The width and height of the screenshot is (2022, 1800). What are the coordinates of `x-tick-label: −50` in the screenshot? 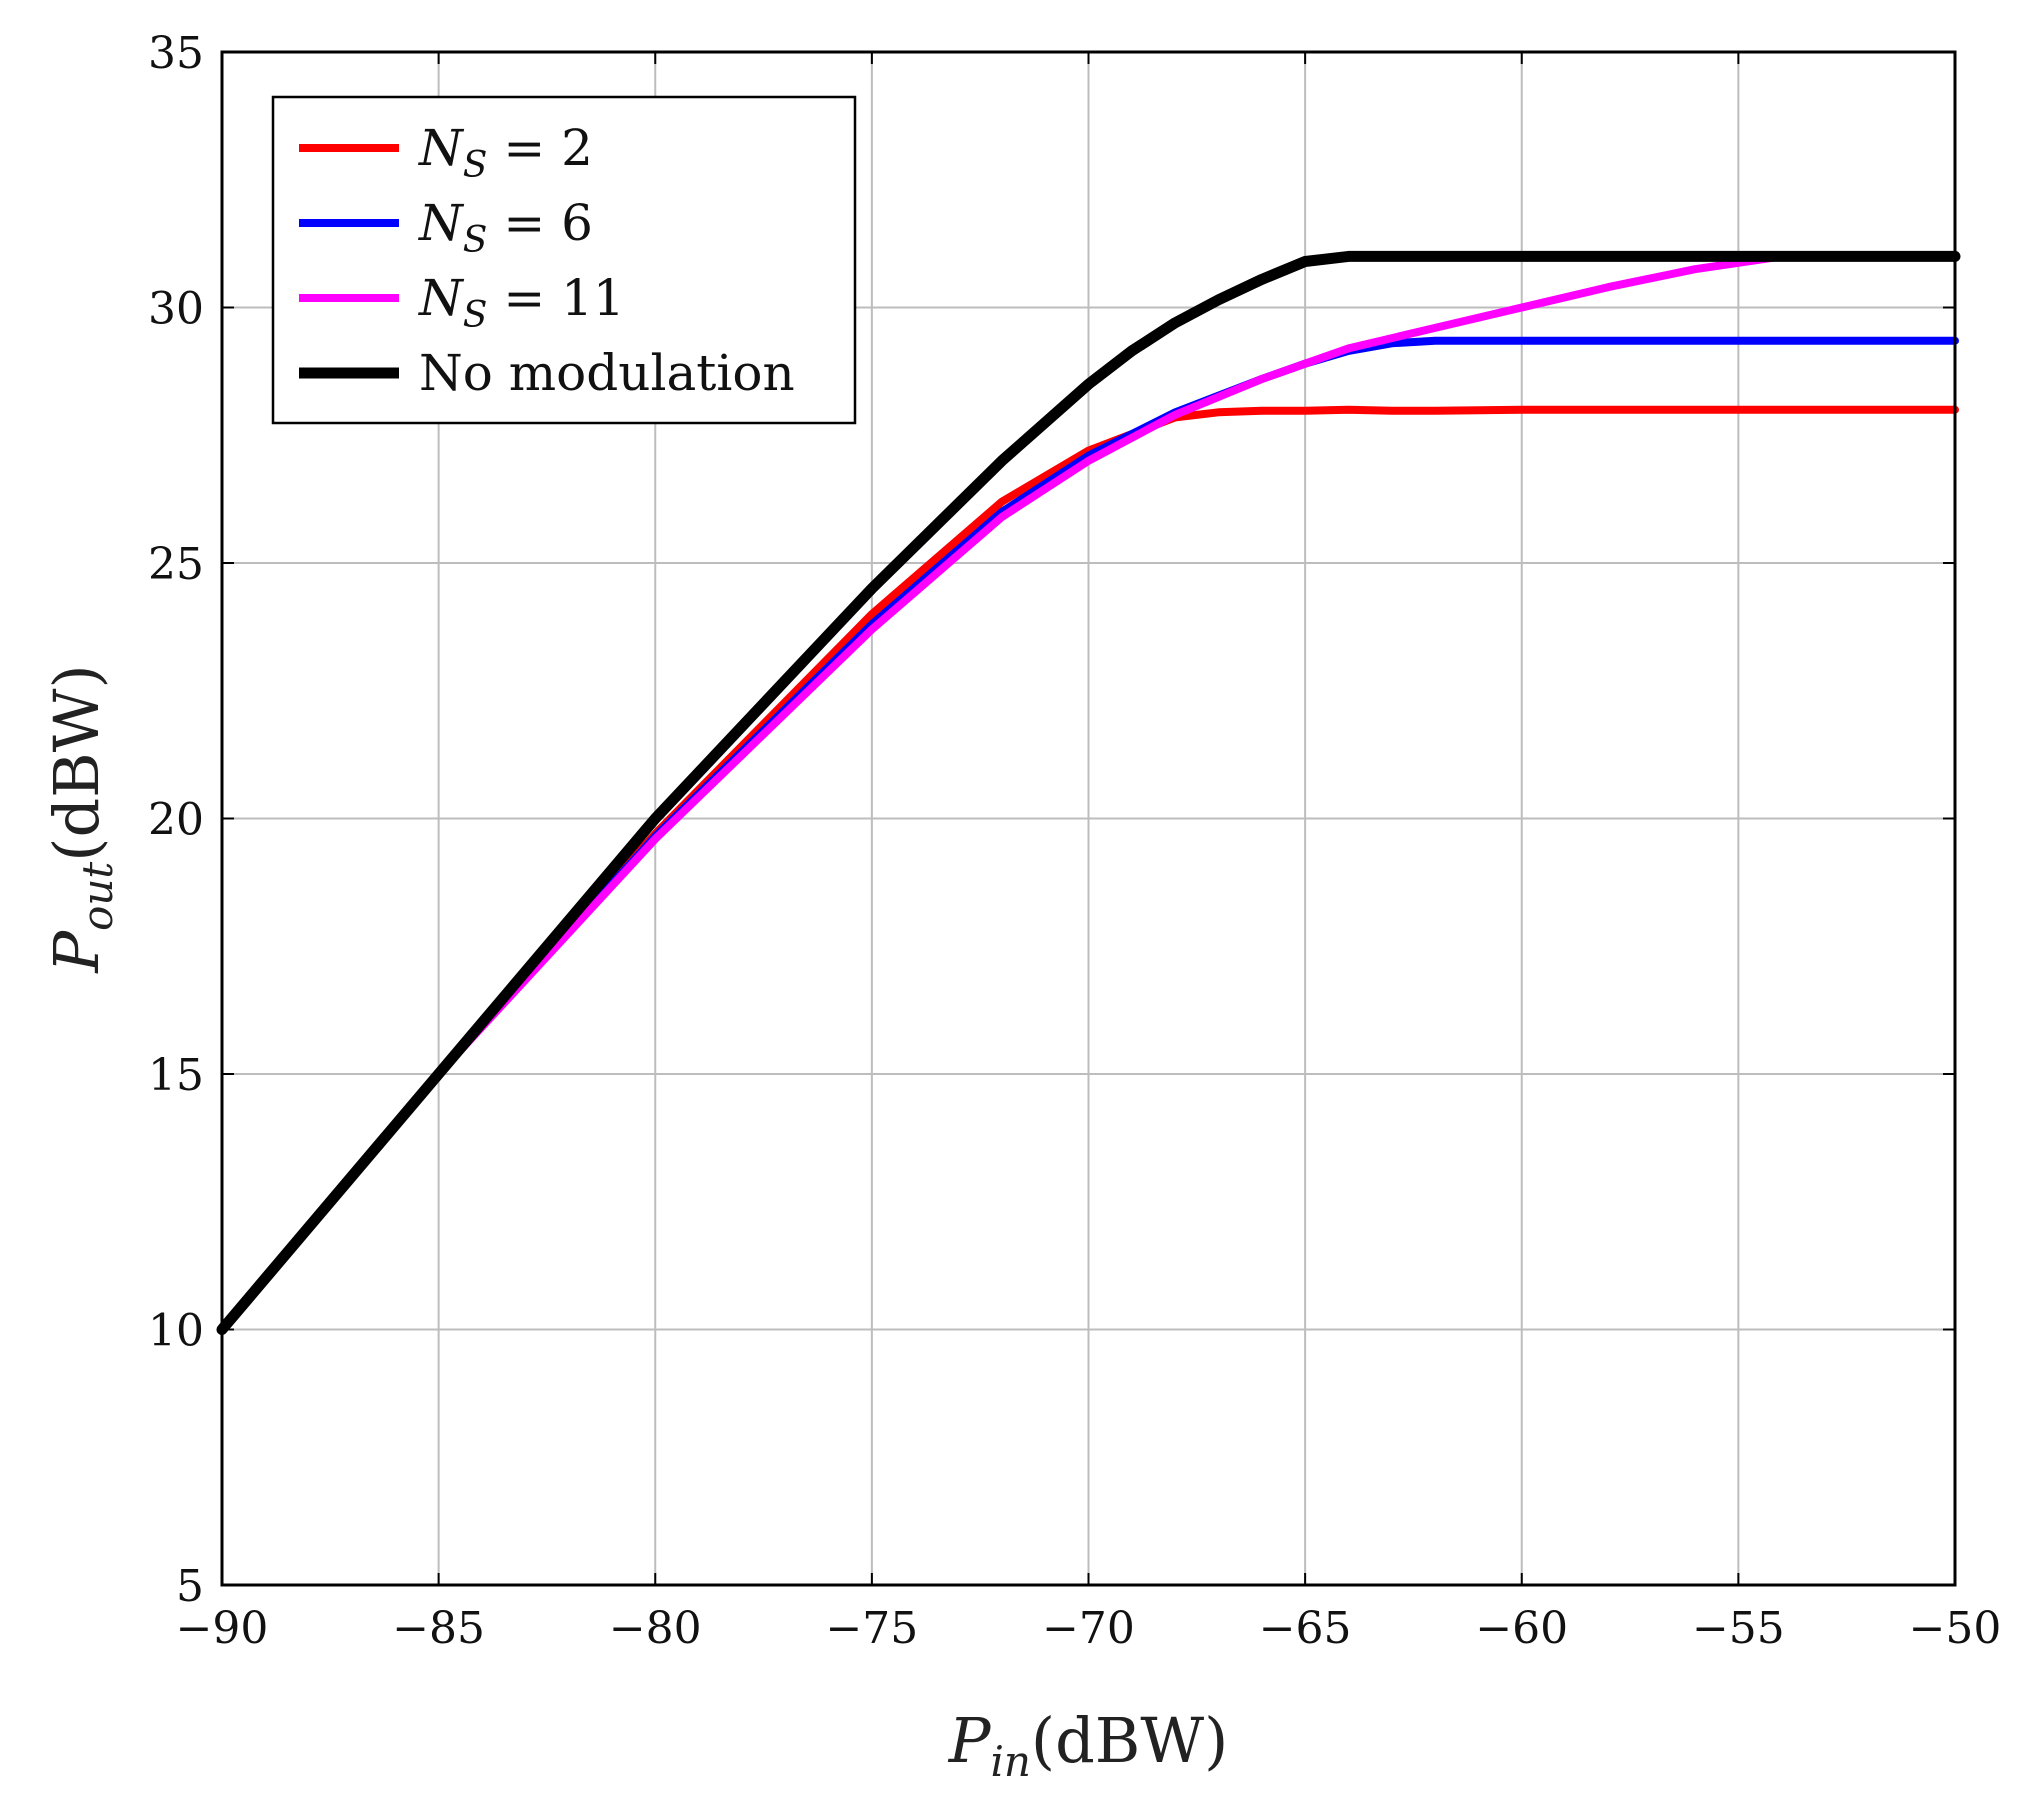 It's located at (1955, 1628).